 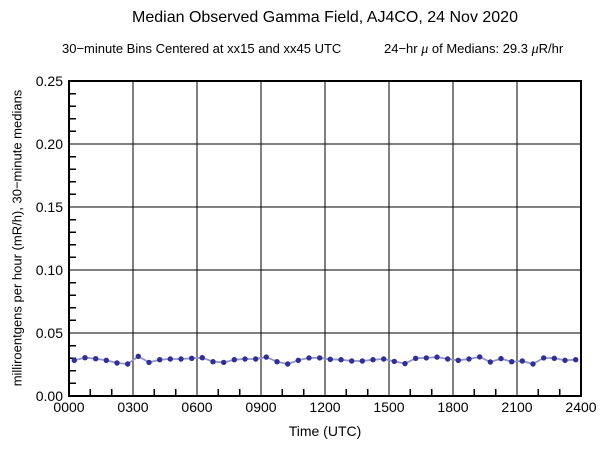 What do you see at coordinates (389, 407) in the screenshot?
I see `x-tick-label: 1500` at bounding box center [389, 407].